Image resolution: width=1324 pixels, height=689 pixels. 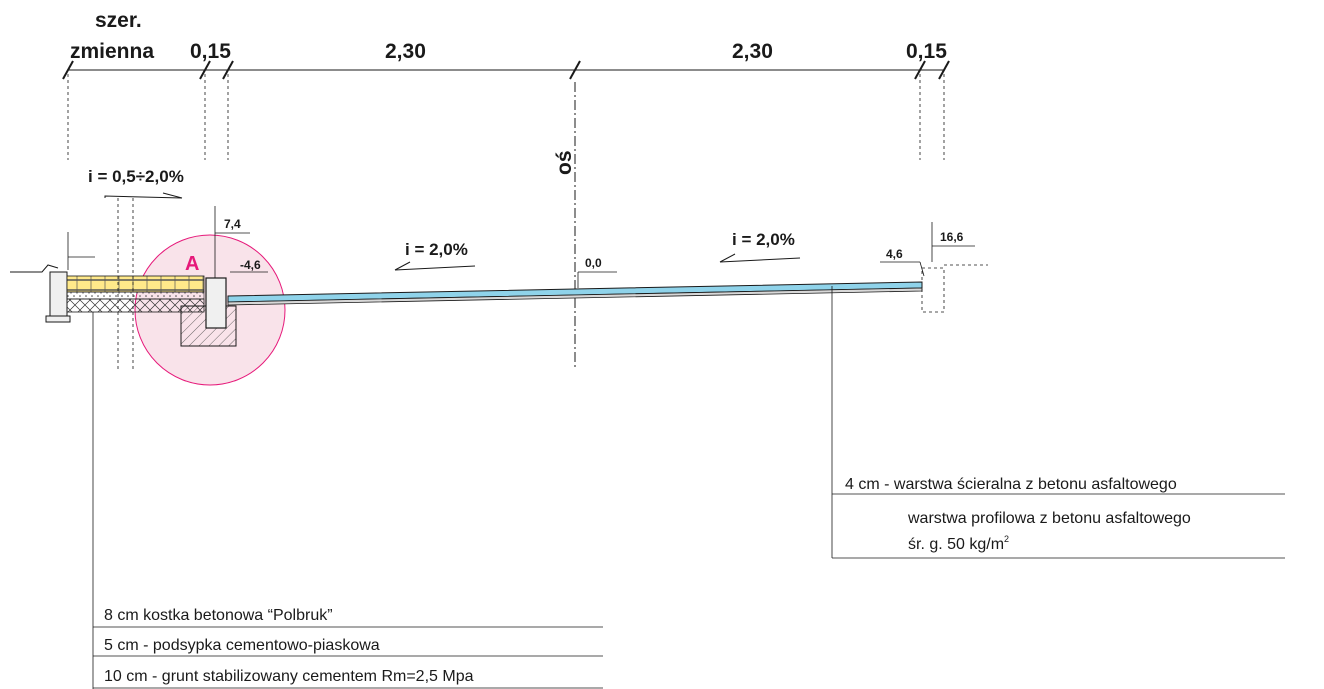 What do you see at coordinates (58, 294) in the screenshot?
I see `edge-wall` at bounding box center [58, 294].